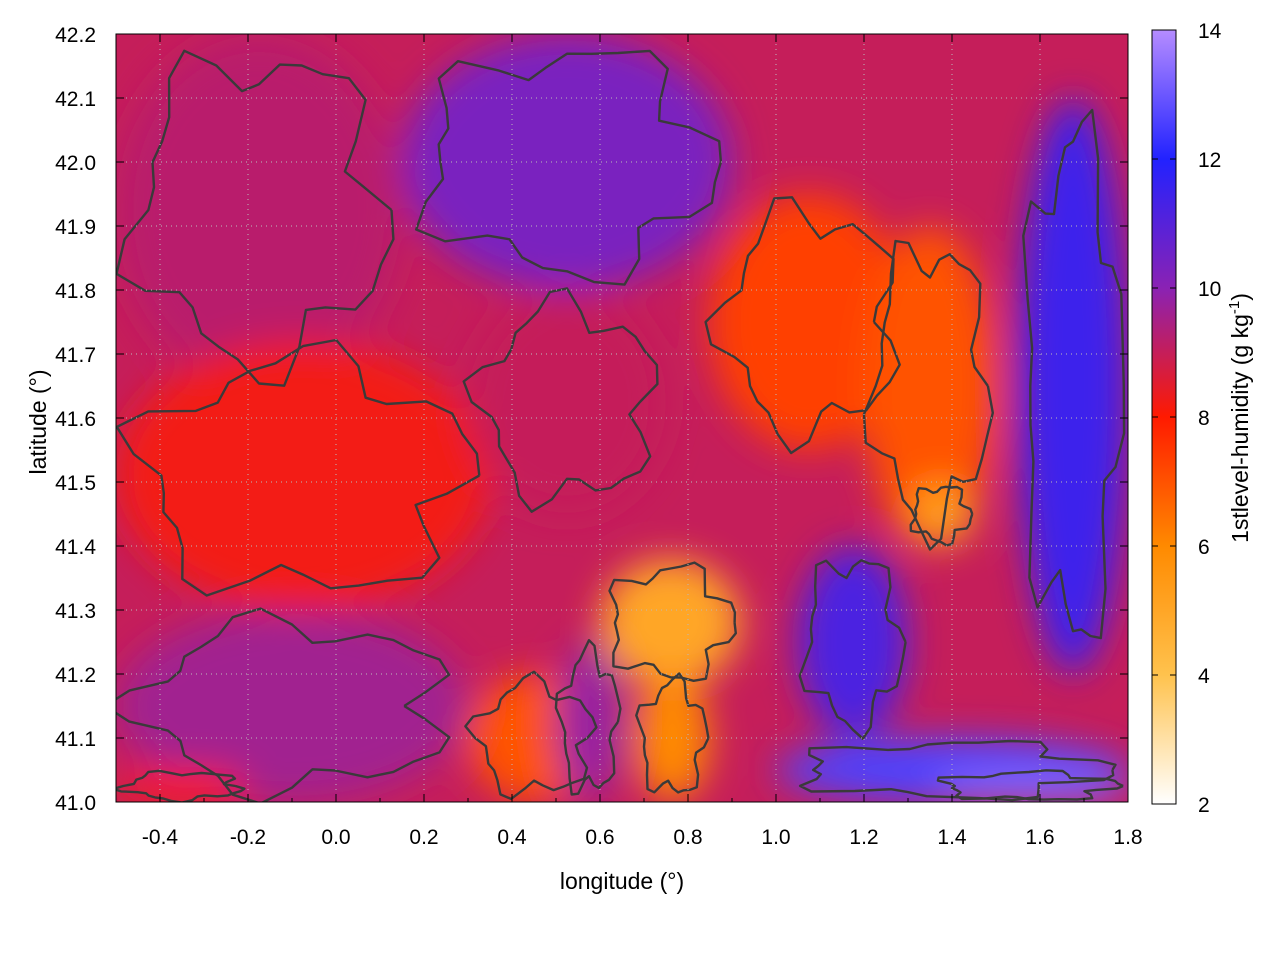  What do you see at coordinates (512, 837) in the screenshot?
I see `x-tick-label: 0.4` at bounding box center [512, 837].